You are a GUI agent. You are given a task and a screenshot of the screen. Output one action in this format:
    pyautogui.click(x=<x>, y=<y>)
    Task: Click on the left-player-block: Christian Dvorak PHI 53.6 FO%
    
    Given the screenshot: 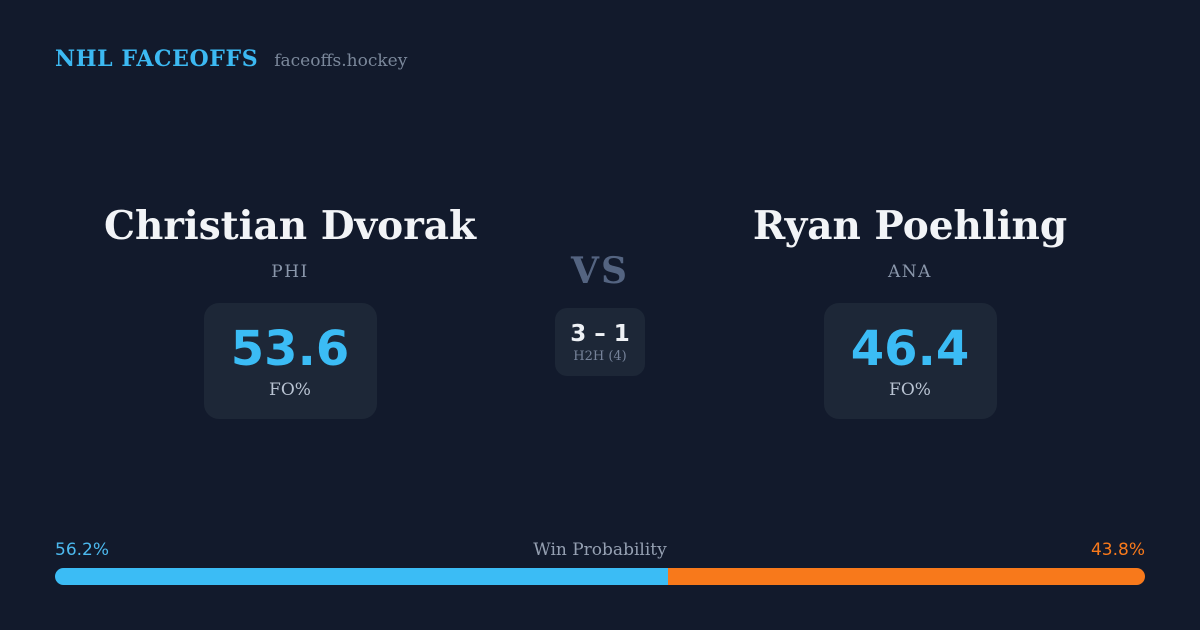 What is the action you would take?
    pyautogui.click(x=290, y=311)
    